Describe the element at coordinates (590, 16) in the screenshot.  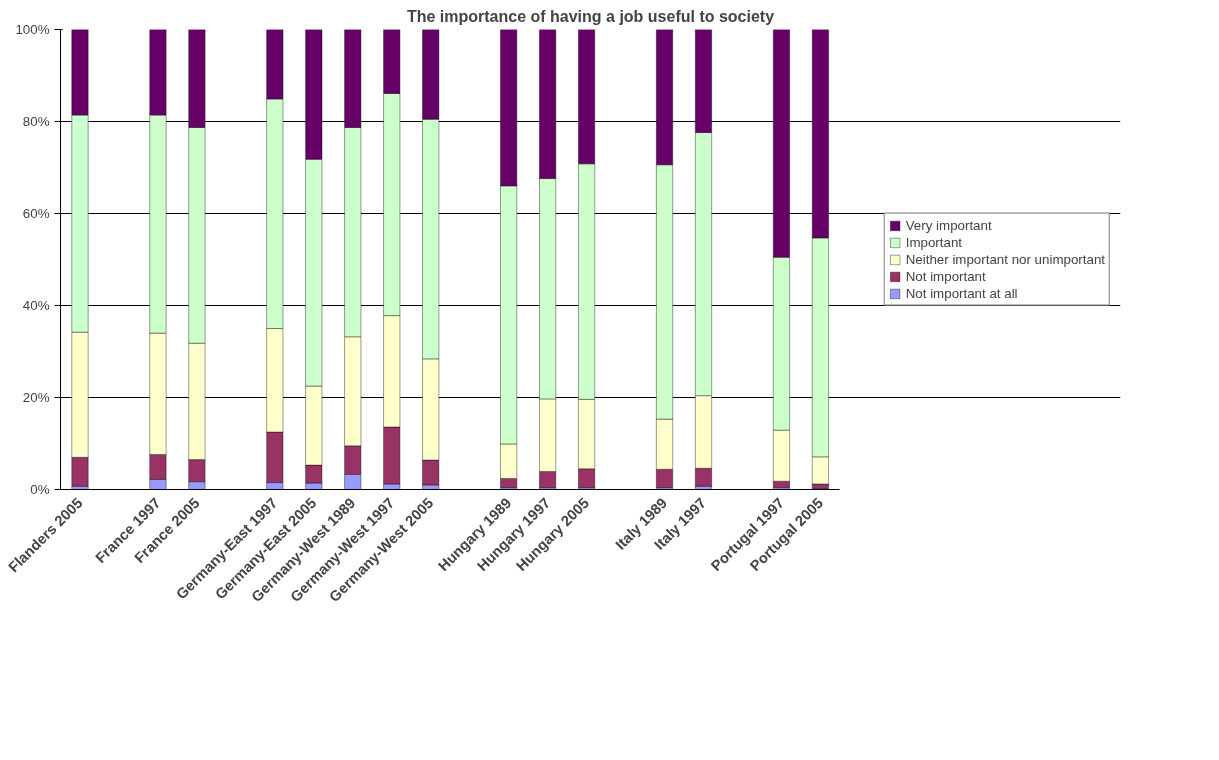
I see `chart-title: The importance of having a job useful to society` at that location.